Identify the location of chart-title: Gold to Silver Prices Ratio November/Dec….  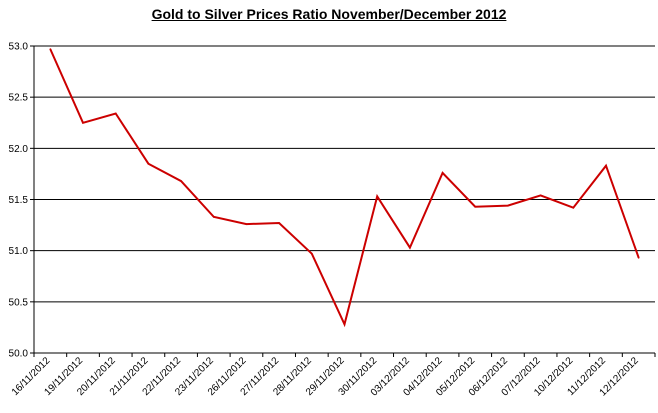
(329, 14).